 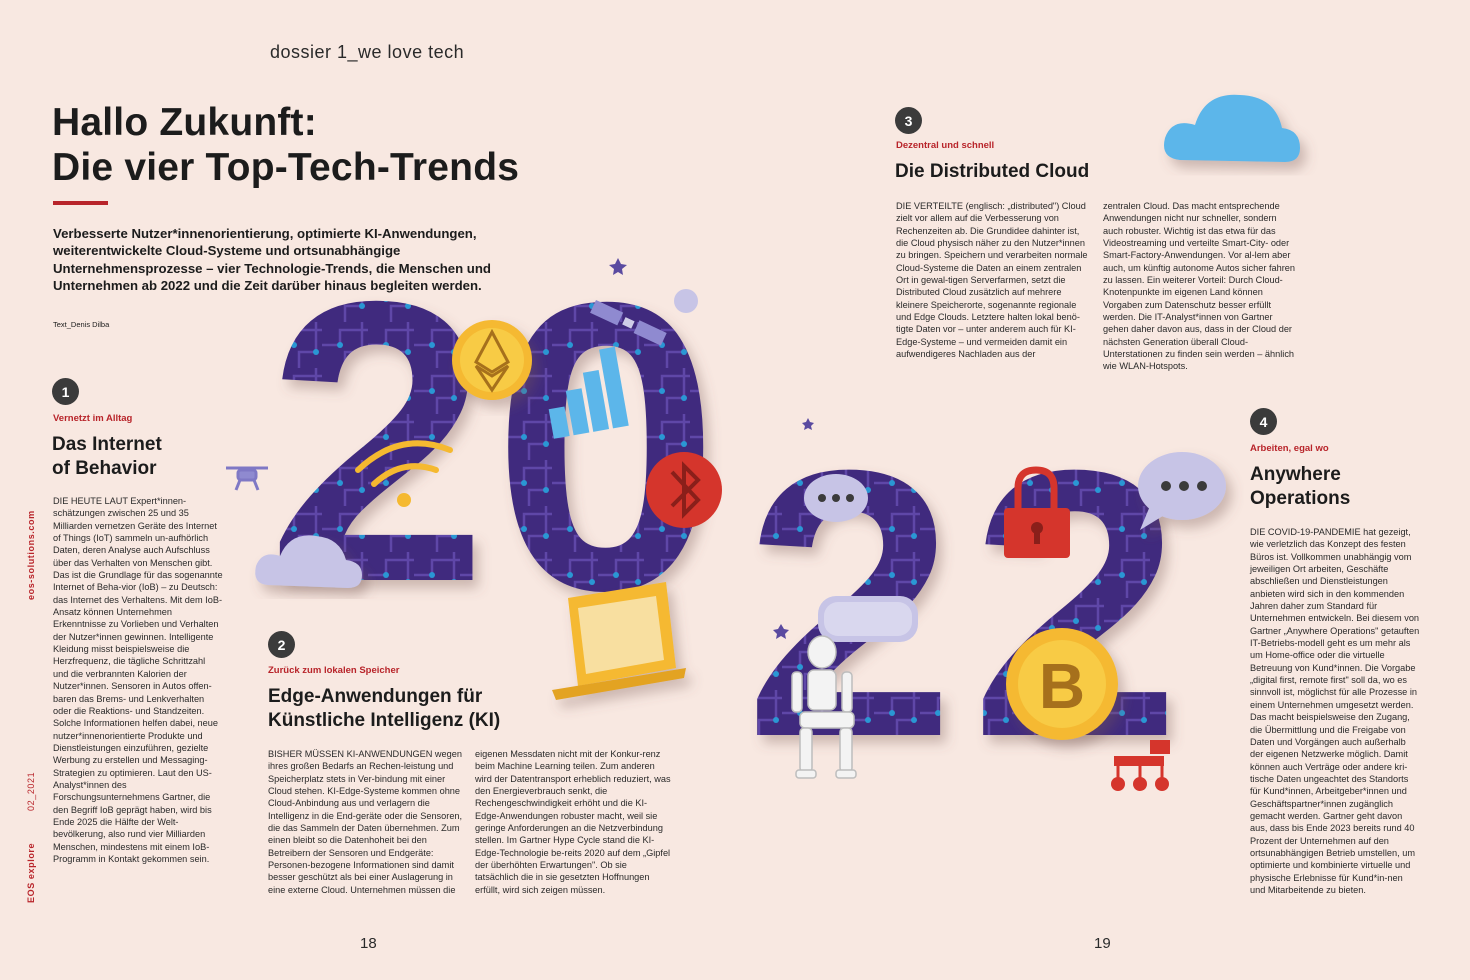 What do you see at coordinates (285, 145) in the screenshot?
I see `page-title: Hallo Zukunft: Die vier Top-Tech-Trends` at bounding box center [285, 145].